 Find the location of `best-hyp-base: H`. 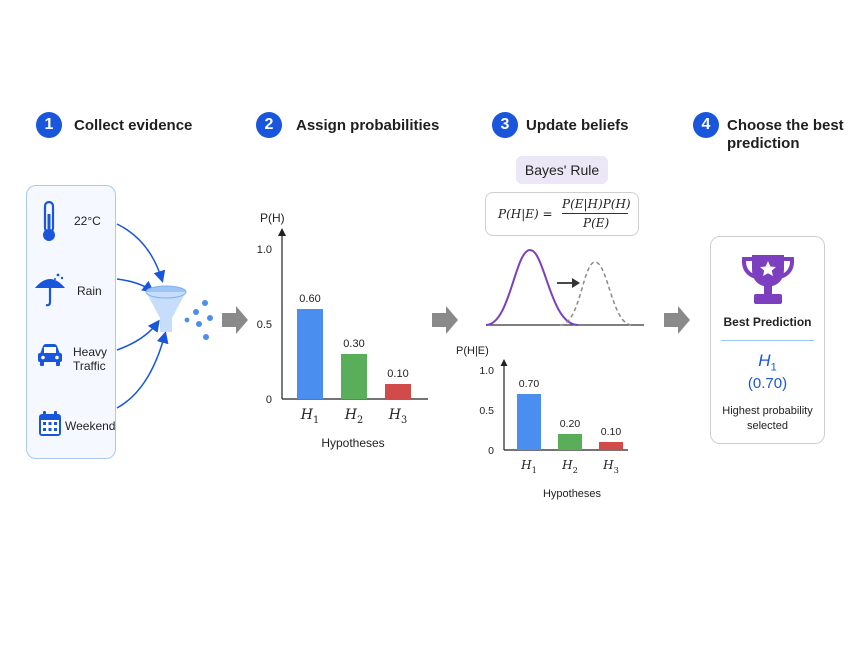

best-hyp-base: H is located at coordinates (764, 360).